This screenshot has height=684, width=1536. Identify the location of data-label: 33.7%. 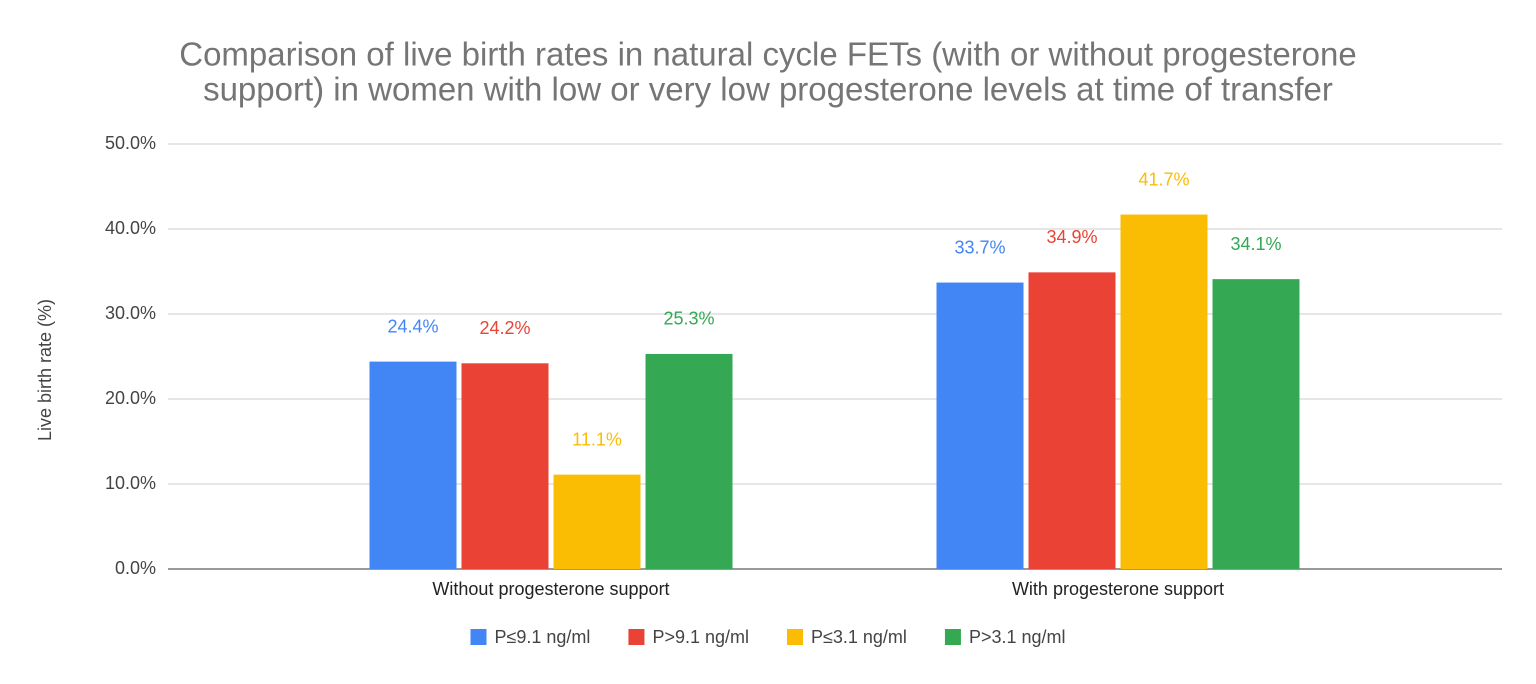
(979, 247).